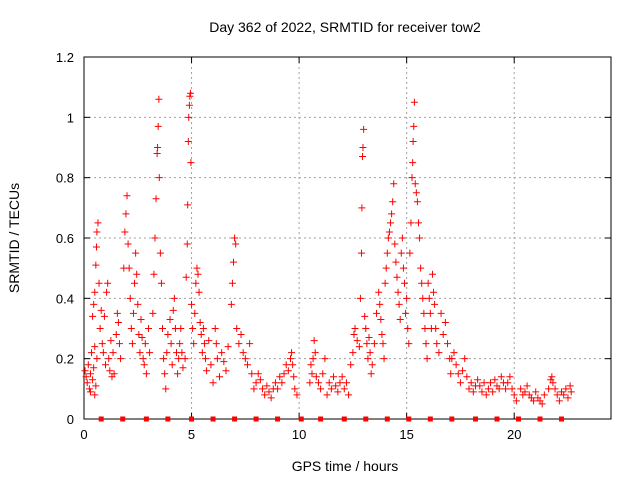 The image size is (640, 480). I want to click on x-tick-label: 20, so click(514, 434).